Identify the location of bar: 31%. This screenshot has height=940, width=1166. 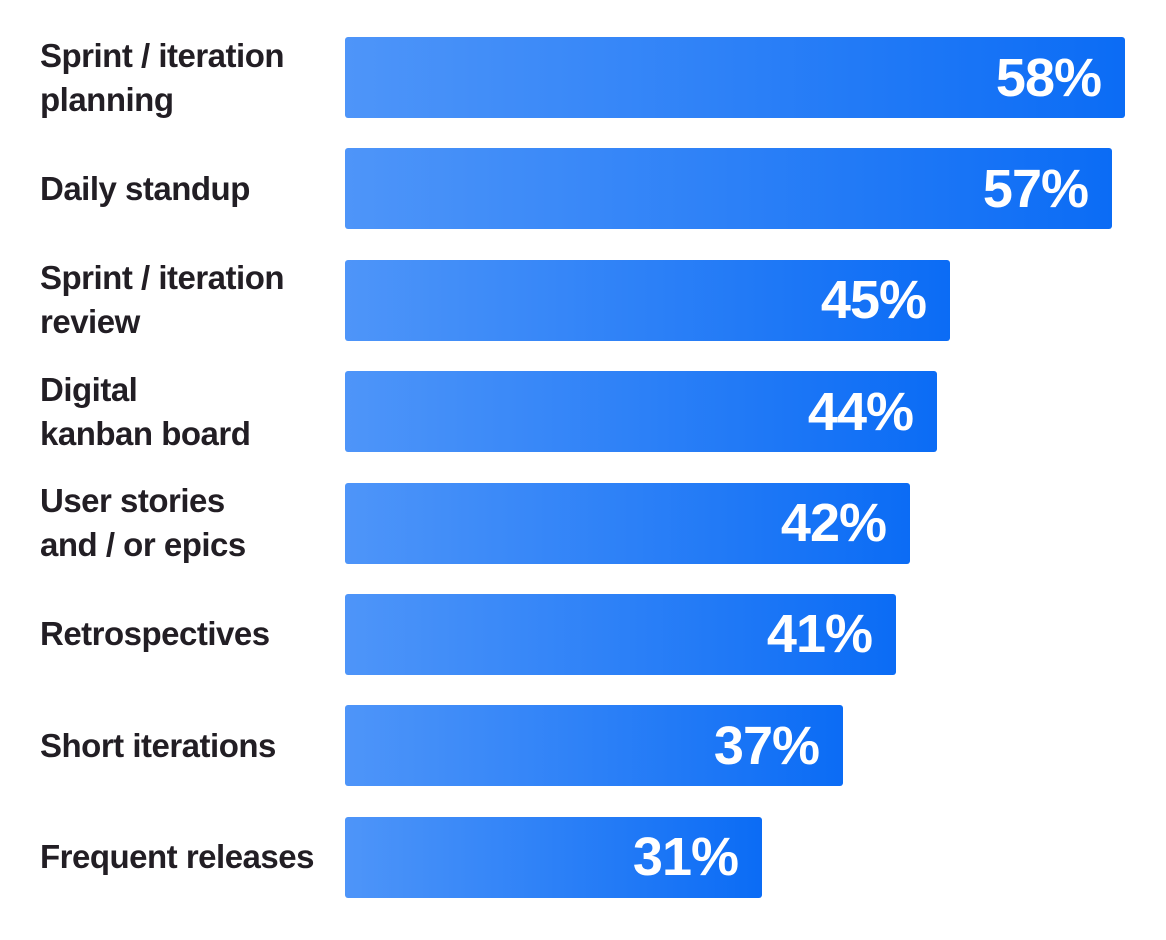
(553, 857).